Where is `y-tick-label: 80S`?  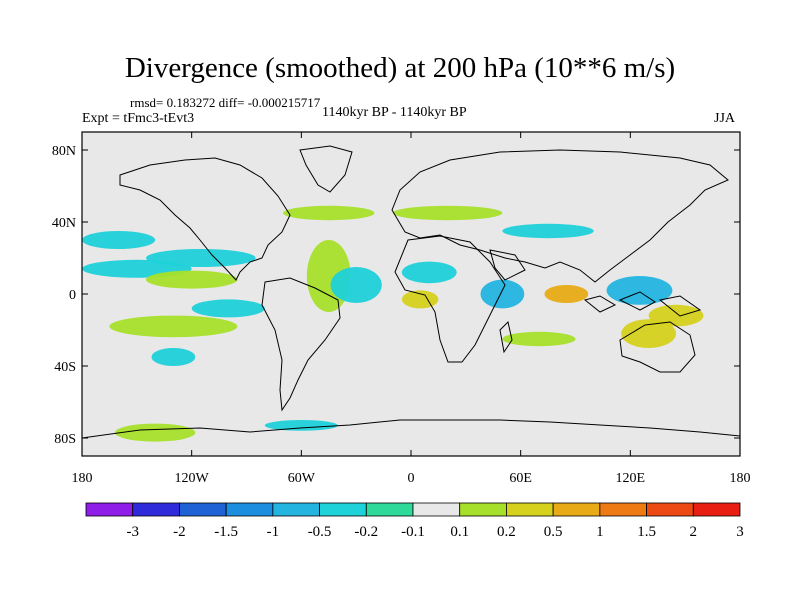
y-tick-label: 80S is located at coordinates (65, 439).